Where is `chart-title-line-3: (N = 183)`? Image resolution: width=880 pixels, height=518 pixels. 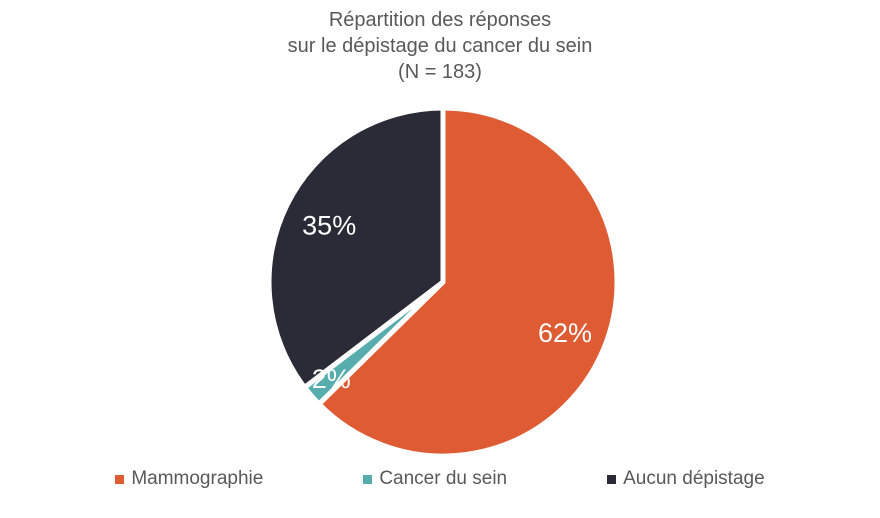 chart-title-line-3: (N = 183) is located at coordinates (440, 72).